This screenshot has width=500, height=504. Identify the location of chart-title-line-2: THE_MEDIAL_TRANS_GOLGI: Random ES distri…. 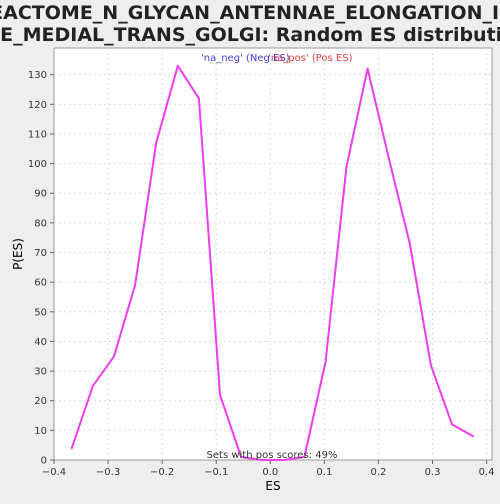
(250, 35).